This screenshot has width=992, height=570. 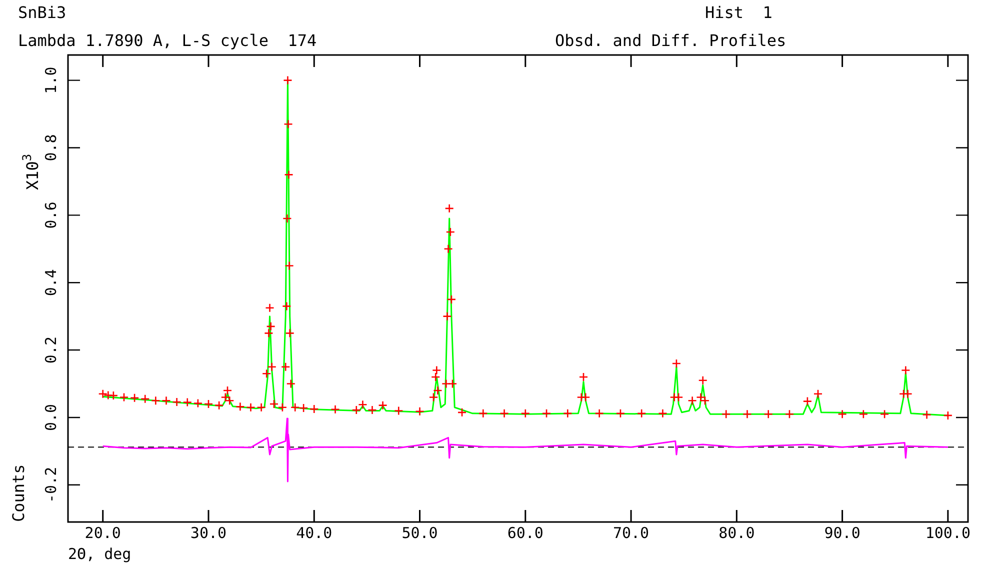 What do you see at coordinates (51, 484) in the screenshot?
I see `y-tick-label: -0.2` at bounding box center [51, 484].